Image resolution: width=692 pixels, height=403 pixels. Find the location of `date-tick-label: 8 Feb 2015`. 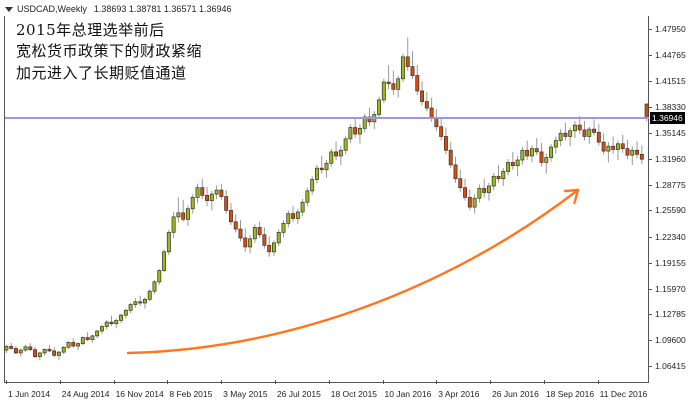

date-tick-label: 8 Feb 2015 is located at coordinates (191, 394).